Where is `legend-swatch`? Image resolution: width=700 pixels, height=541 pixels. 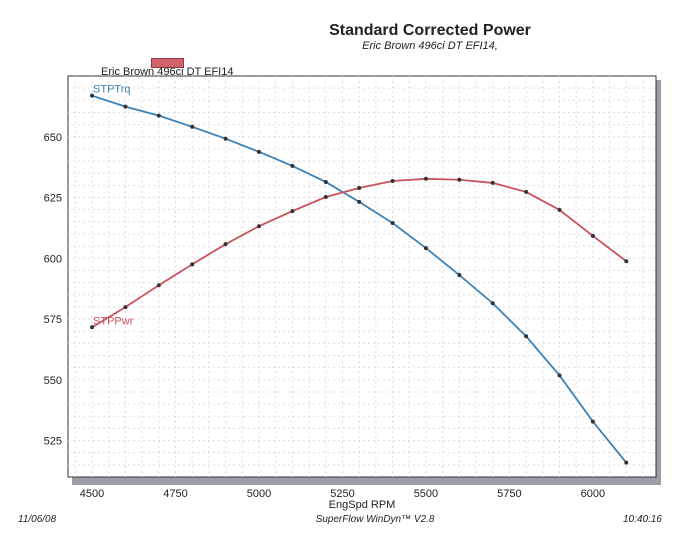
legend-swatch is located at coordinates (167, 63).